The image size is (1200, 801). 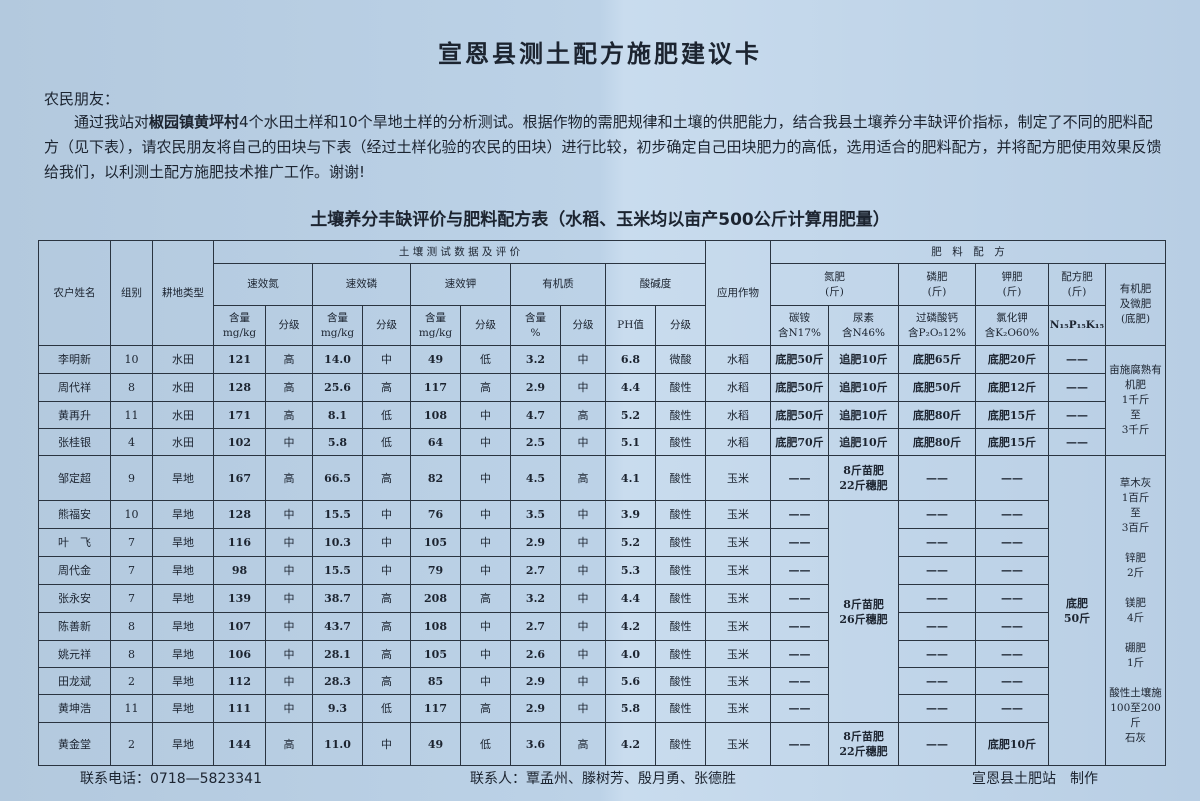 I want to click on n-grade: 中, so click(x=289, y=654).